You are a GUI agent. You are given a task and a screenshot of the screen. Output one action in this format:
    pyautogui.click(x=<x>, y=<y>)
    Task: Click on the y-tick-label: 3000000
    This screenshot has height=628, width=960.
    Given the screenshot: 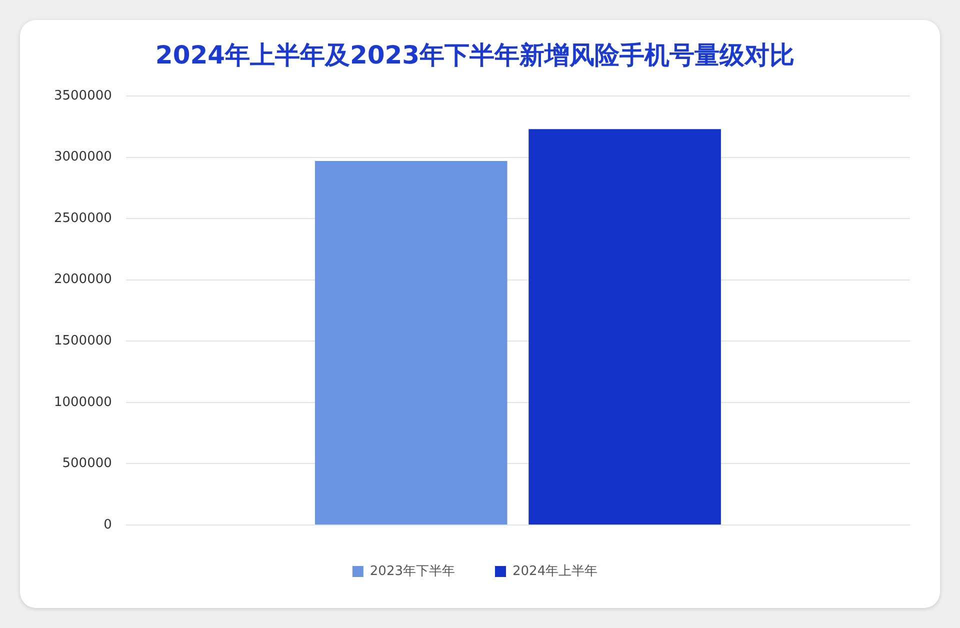 What is the action you would take?
    pyautogui.click(x=83, y=157)
    